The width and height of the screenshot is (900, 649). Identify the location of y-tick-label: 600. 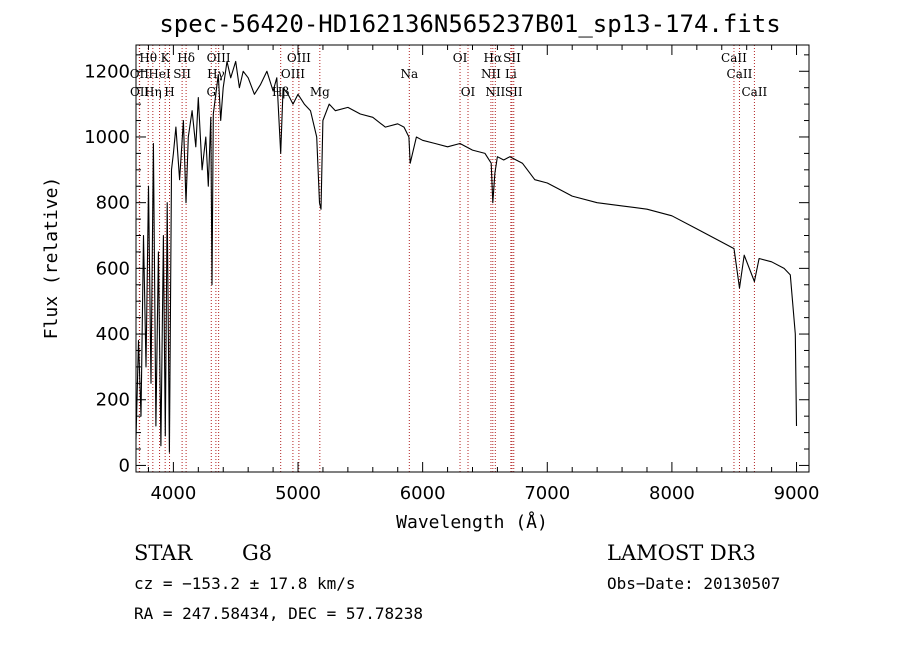
(113, 268).